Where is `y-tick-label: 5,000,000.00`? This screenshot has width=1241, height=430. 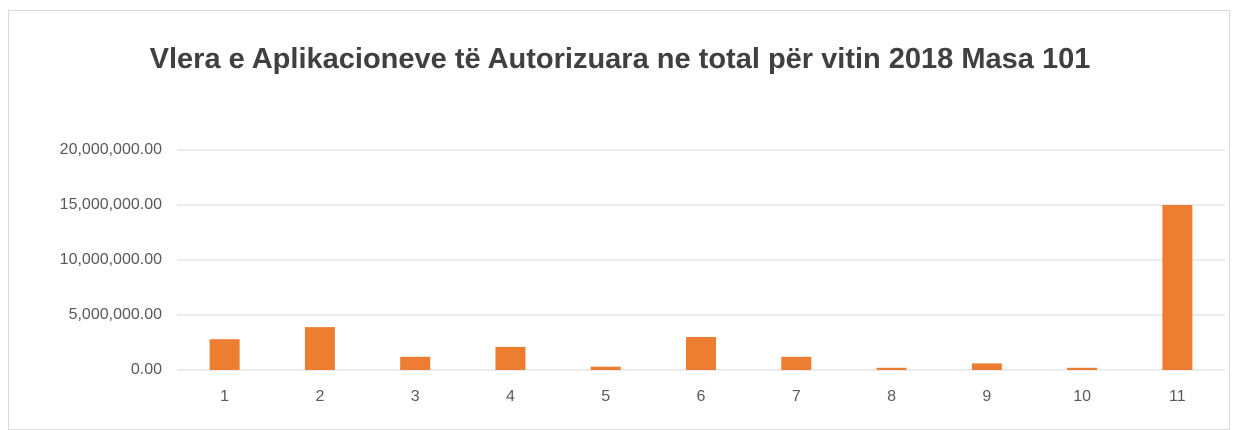
y-tick-label: 5,000,000.00 is located at coordinates (116, 314).